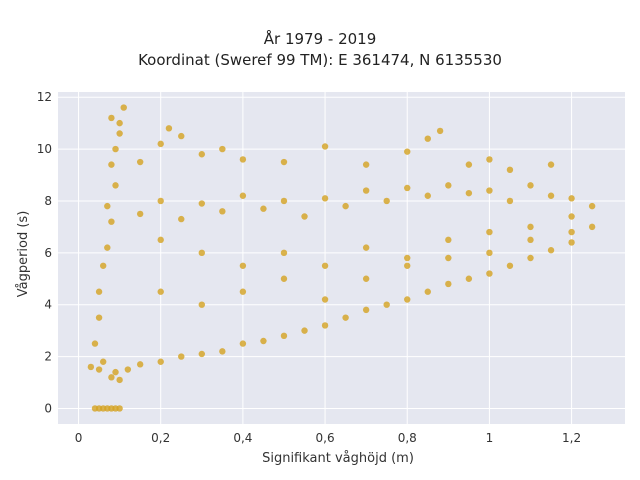 The image size is (640, 480). I want to click on y-axis-ticks: 0 2 4 6 8 10 12, so click(44, 252).